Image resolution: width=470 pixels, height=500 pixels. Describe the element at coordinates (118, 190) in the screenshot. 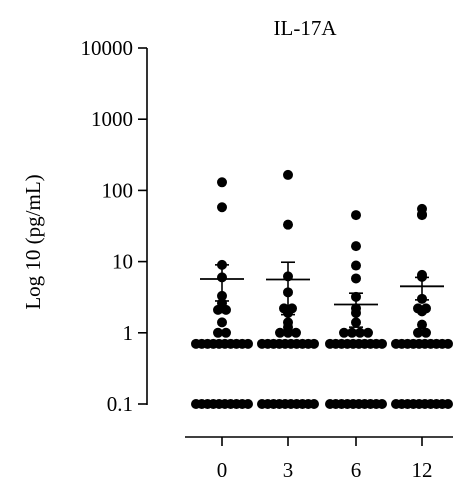

I see `y-tick-label: 100` at that location.